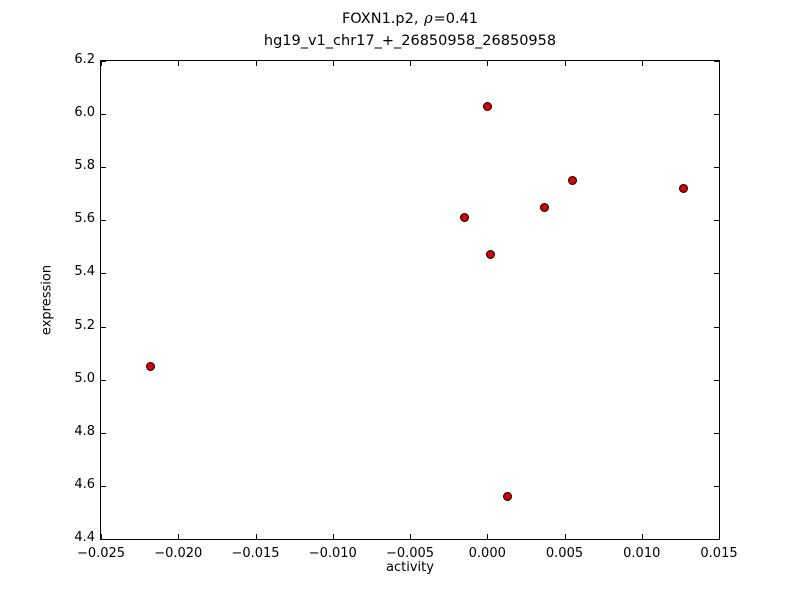 The width and height of the screenshot is (800, 600). What do you see at coordinates (332, 553) in the screenshot?
I see `x-tick-label: −0.010` at bounding box center [332, 553].